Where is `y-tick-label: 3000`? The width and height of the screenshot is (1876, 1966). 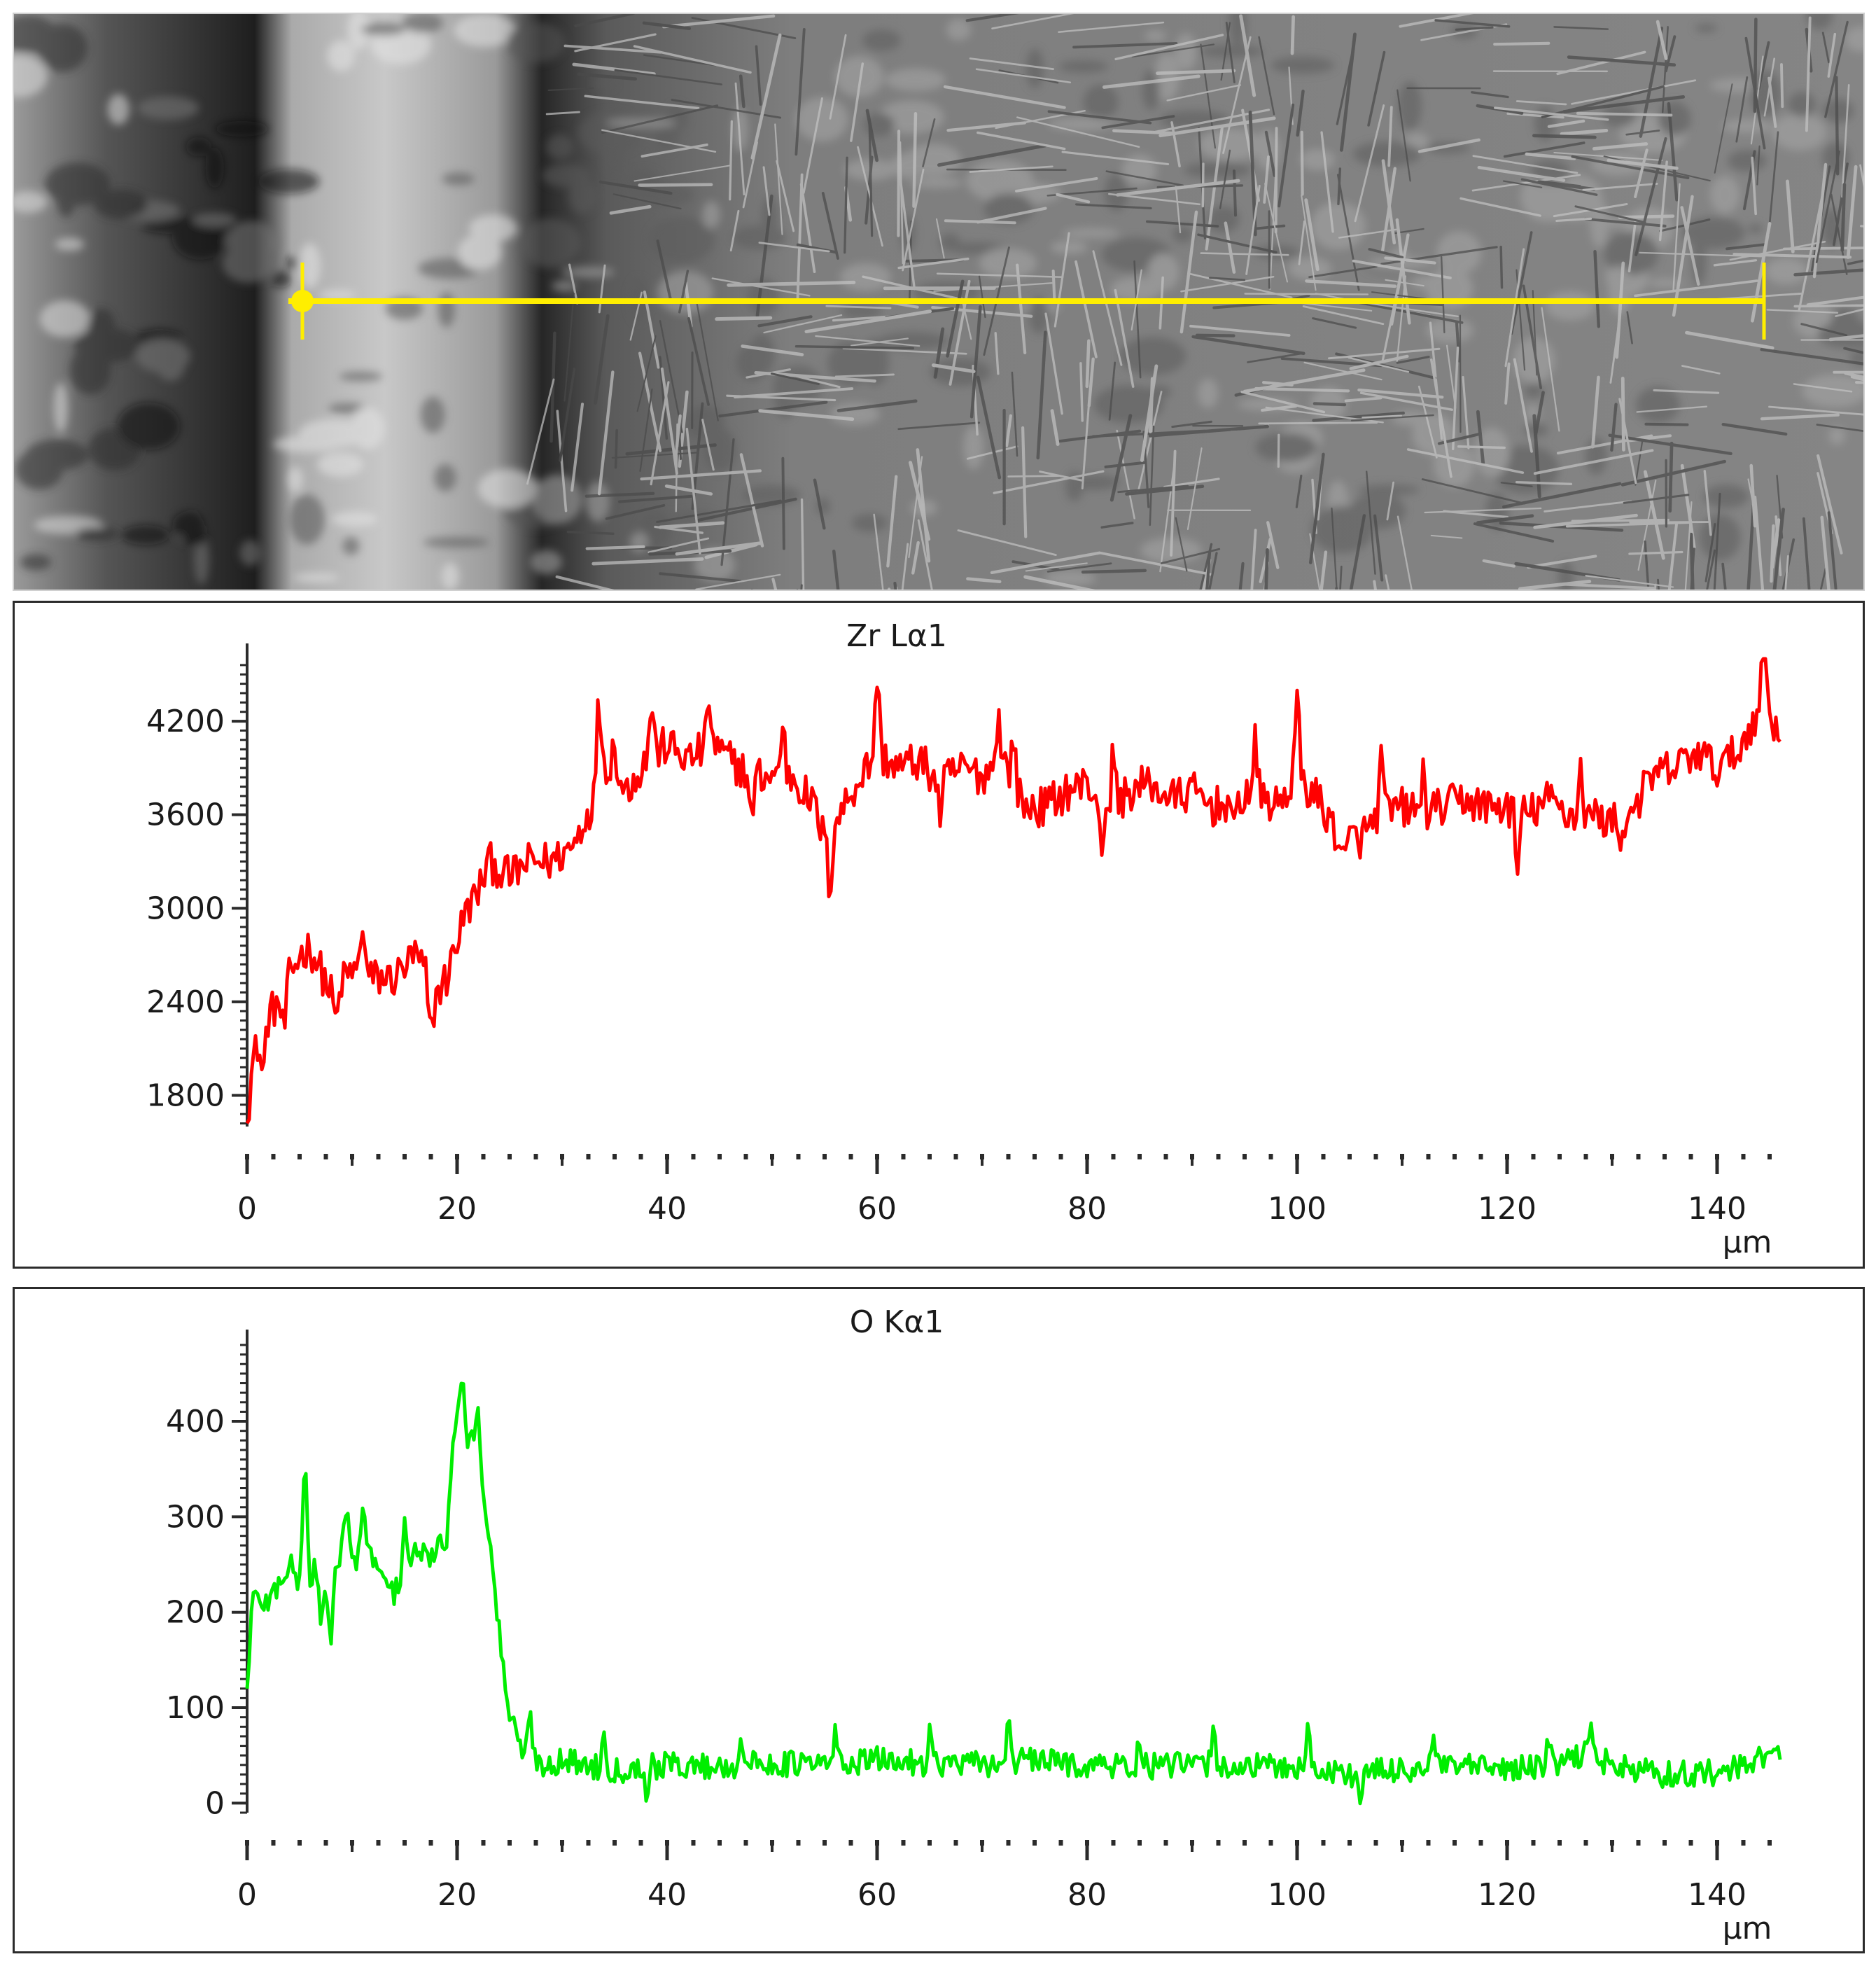
y-tick-label: 3000 is located at coordinates (185, 908).